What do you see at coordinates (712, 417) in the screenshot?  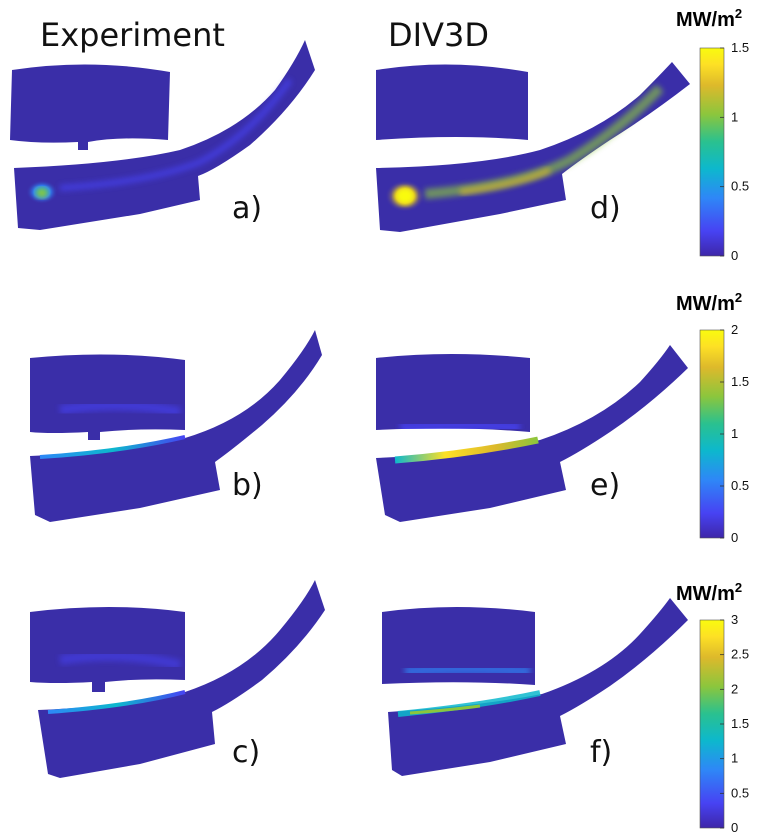 I see `colorbar-2: MW/m2 0 0.5 1 1.5 2` at bounding box center [712, 417].